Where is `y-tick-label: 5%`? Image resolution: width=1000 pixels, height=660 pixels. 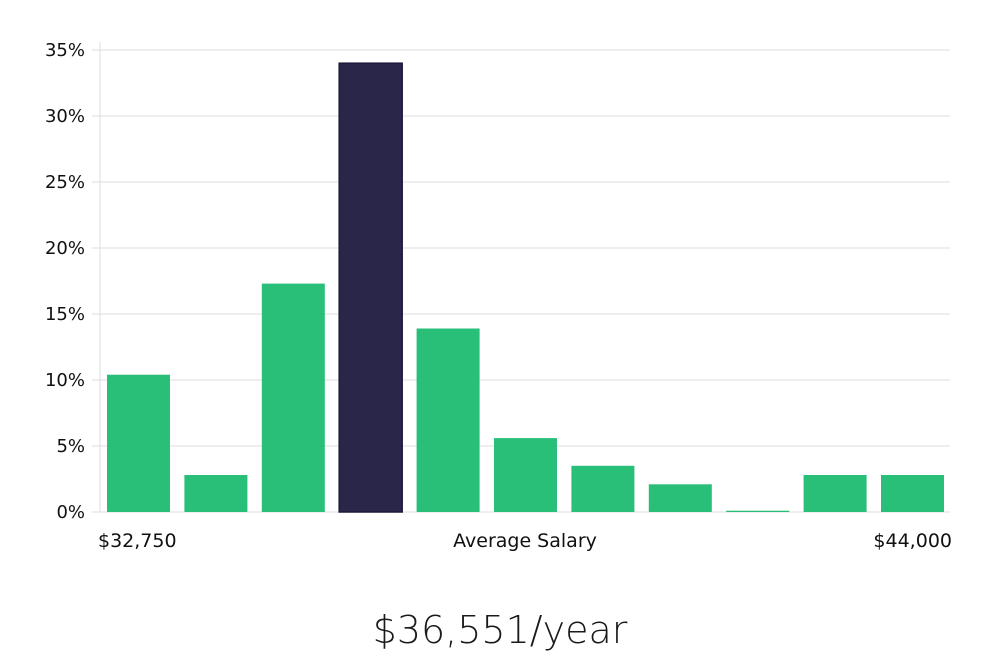
y-tick-label: 5% is located at coordinates (70, 446).